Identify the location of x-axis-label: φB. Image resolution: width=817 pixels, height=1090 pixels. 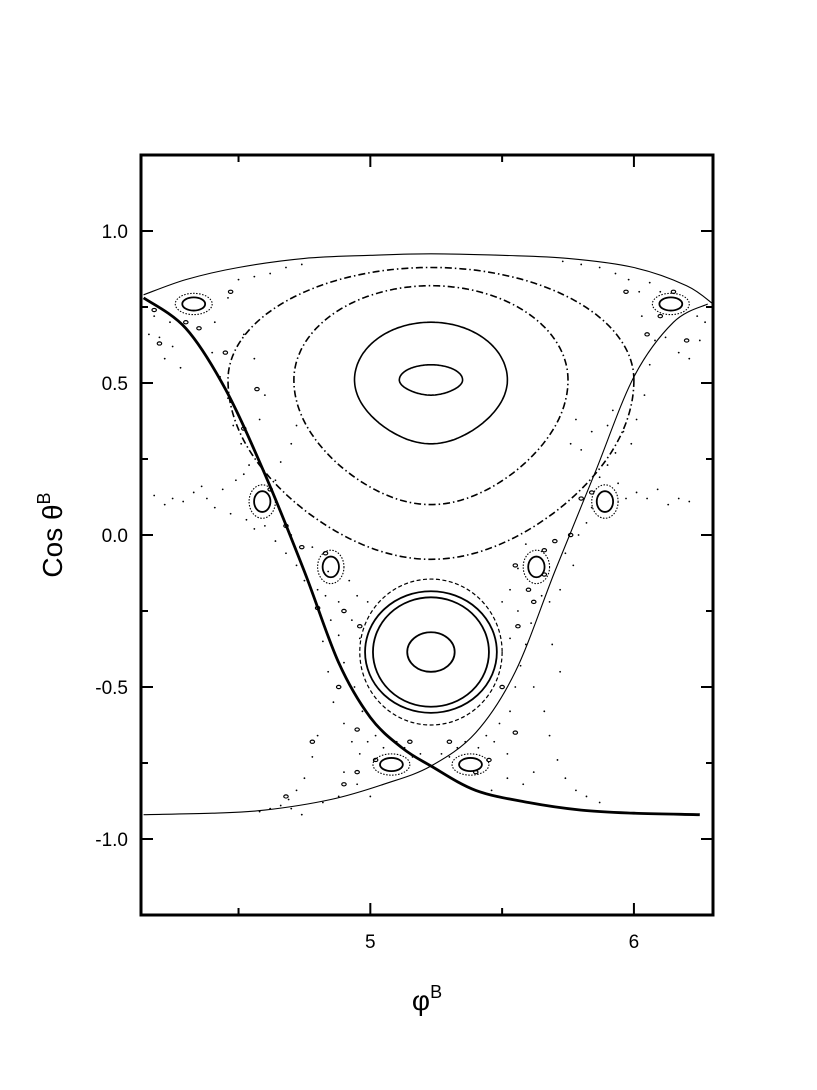
(427, 999).